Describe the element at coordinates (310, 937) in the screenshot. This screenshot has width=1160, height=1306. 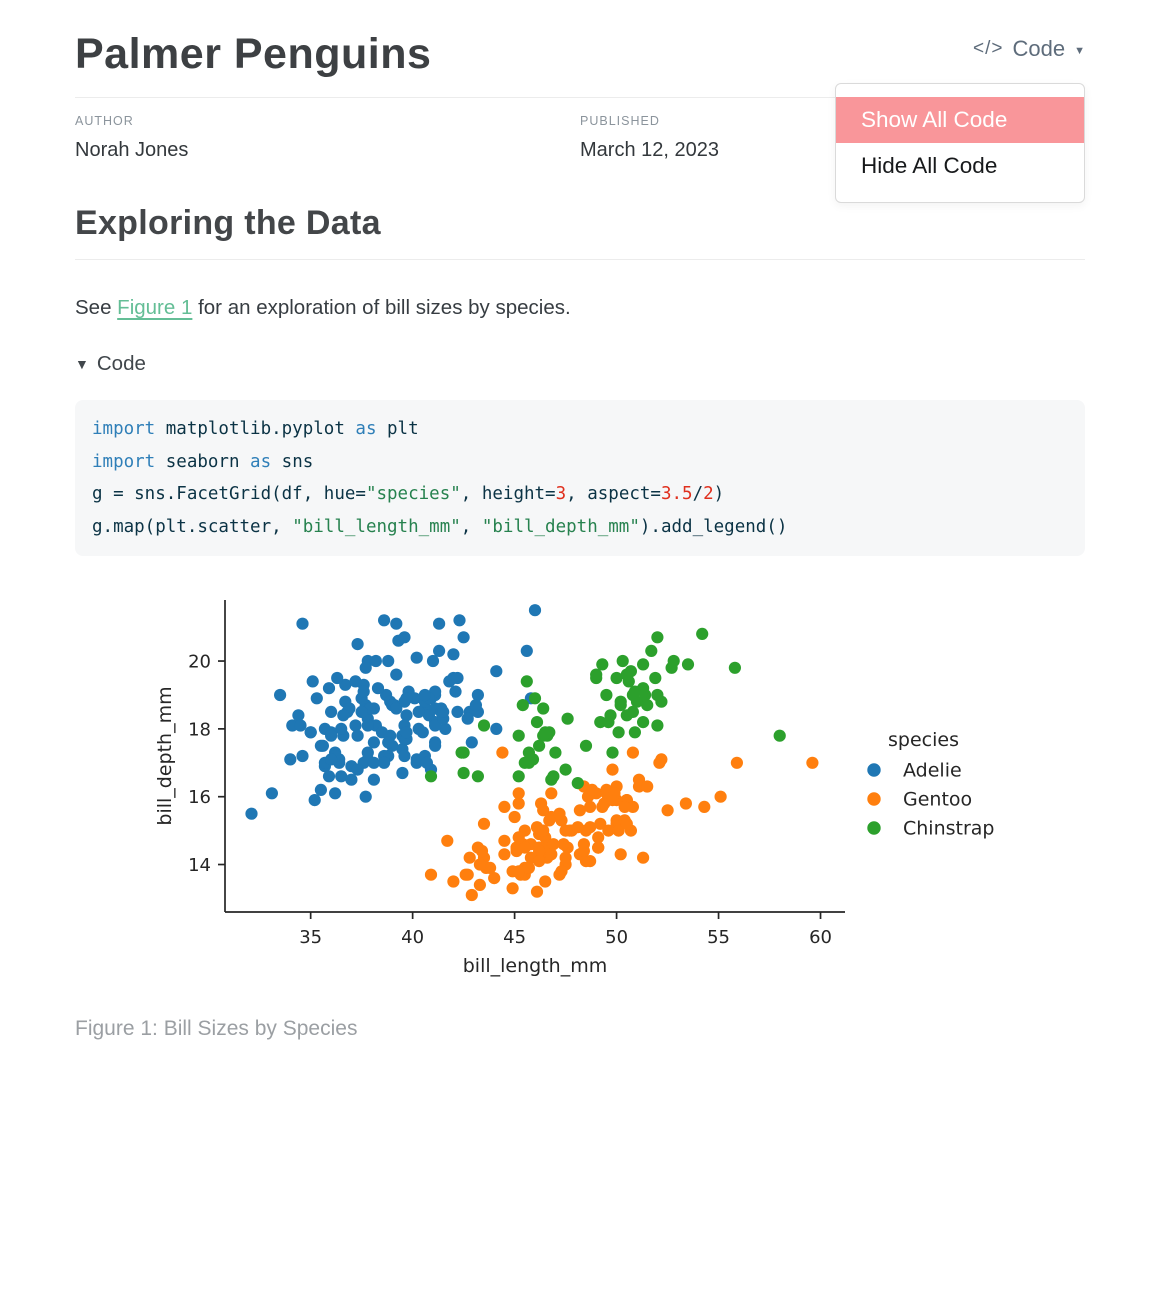
I see `x-tick-label: 35` at that location.